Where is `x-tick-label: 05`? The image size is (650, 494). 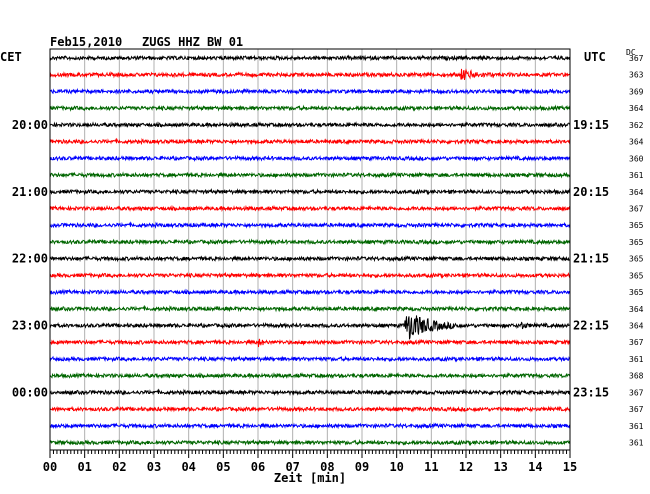
x-tick-label: 05 is located at coordinates (223, 467).